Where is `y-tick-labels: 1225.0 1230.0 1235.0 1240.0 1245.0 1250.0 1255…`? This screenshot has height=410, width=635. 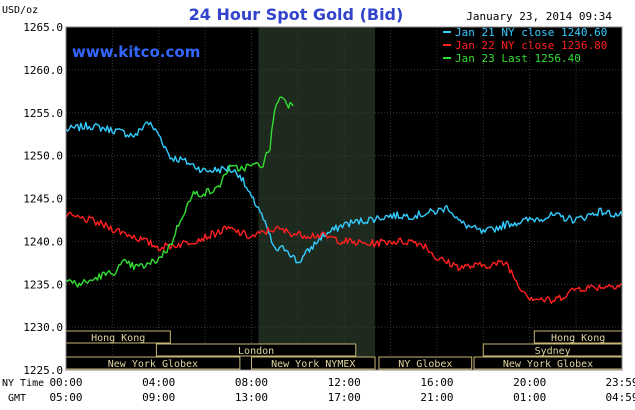
y-tick-labels: 1225.0 1230.0 1235.0 1240.0 1245.0 1250.0 1255… is located at coordinates (43, 199).